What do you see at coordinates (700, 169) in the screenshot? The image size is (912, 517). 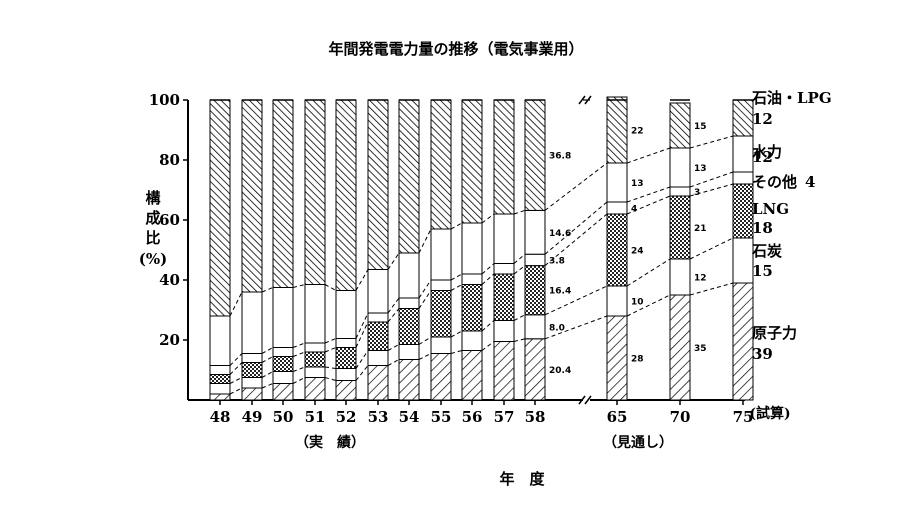 I see `data-label-70-4: 13` at bounding box center [700, 169].